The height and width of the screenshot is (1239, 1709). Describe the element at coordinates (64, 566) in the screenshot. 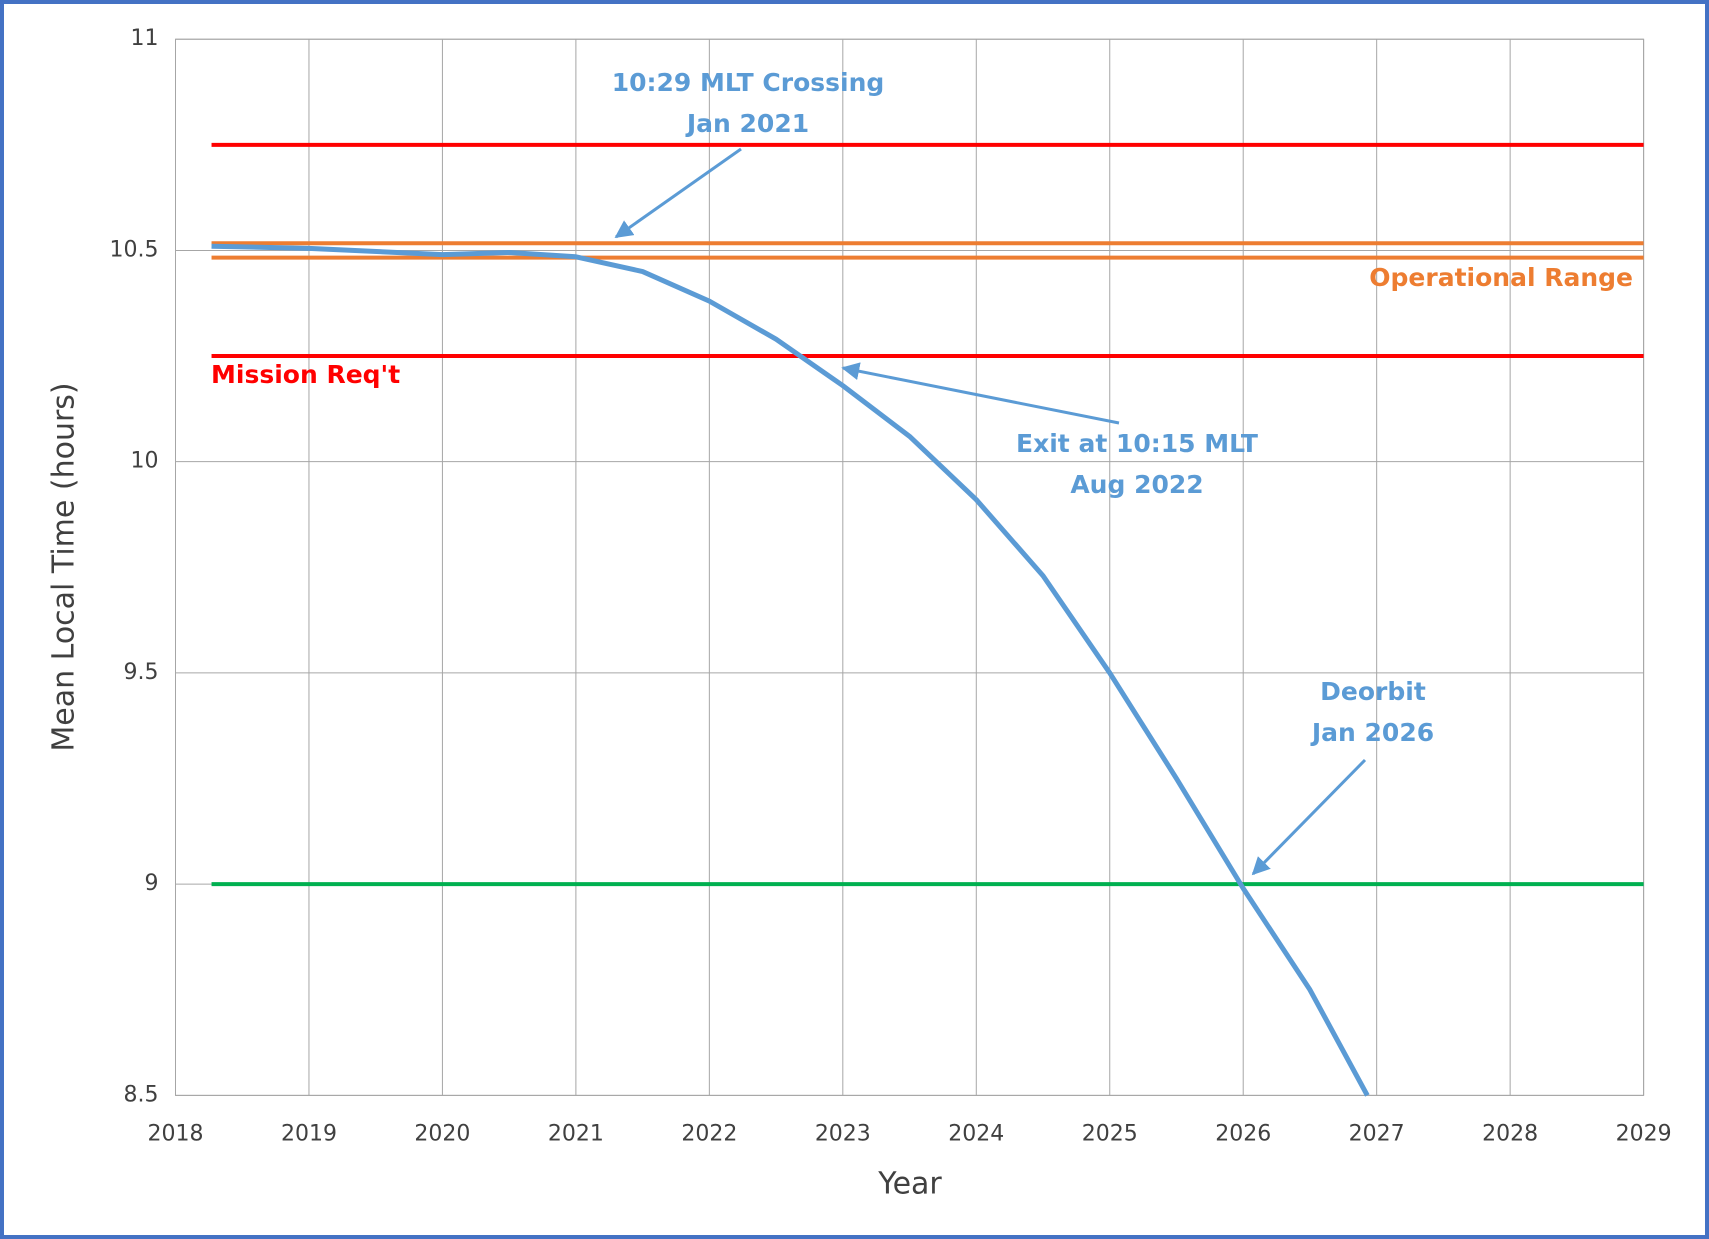

I see `y-axis-title: Mean Local Time (hours)` at that location.